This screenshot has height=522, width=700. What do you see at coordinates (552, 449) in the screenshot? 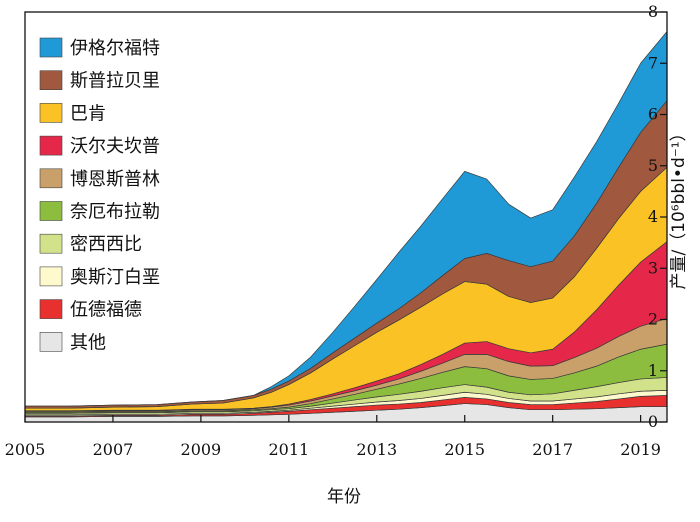
I see `x-tick-label-2017: 2017` at bounding box center [552, 449].